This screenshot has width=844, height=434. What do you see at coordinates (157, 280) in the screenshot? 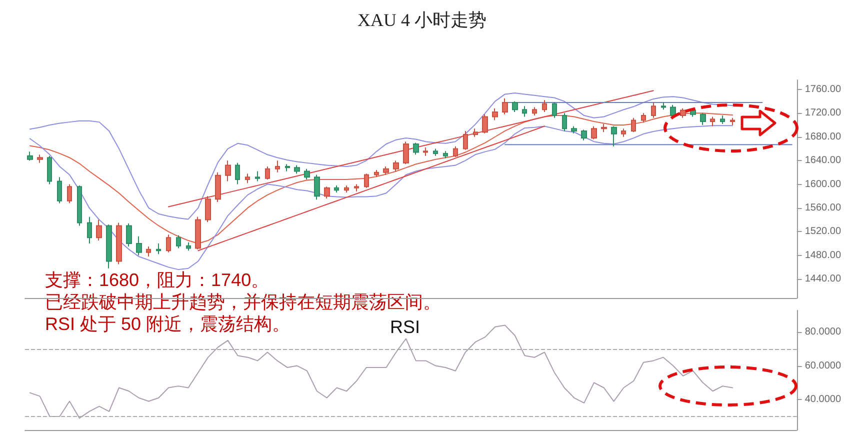
I see `annotation: 支撑：1680，阻力：1740。` at bounding box center [157, 280].